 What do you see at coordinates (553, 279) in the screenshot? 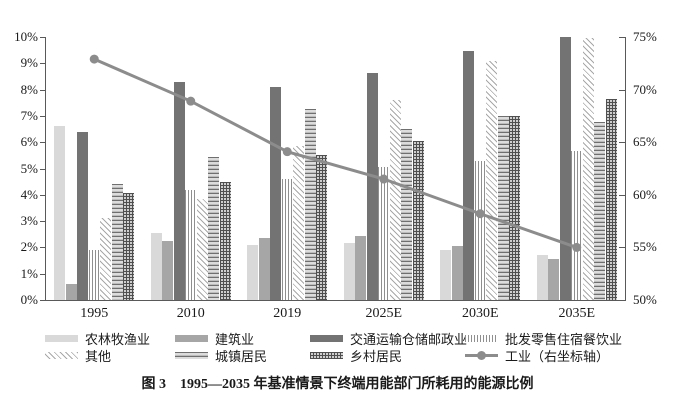
I see `bar-建筑业-2035E` at bounding box center [553, 279].